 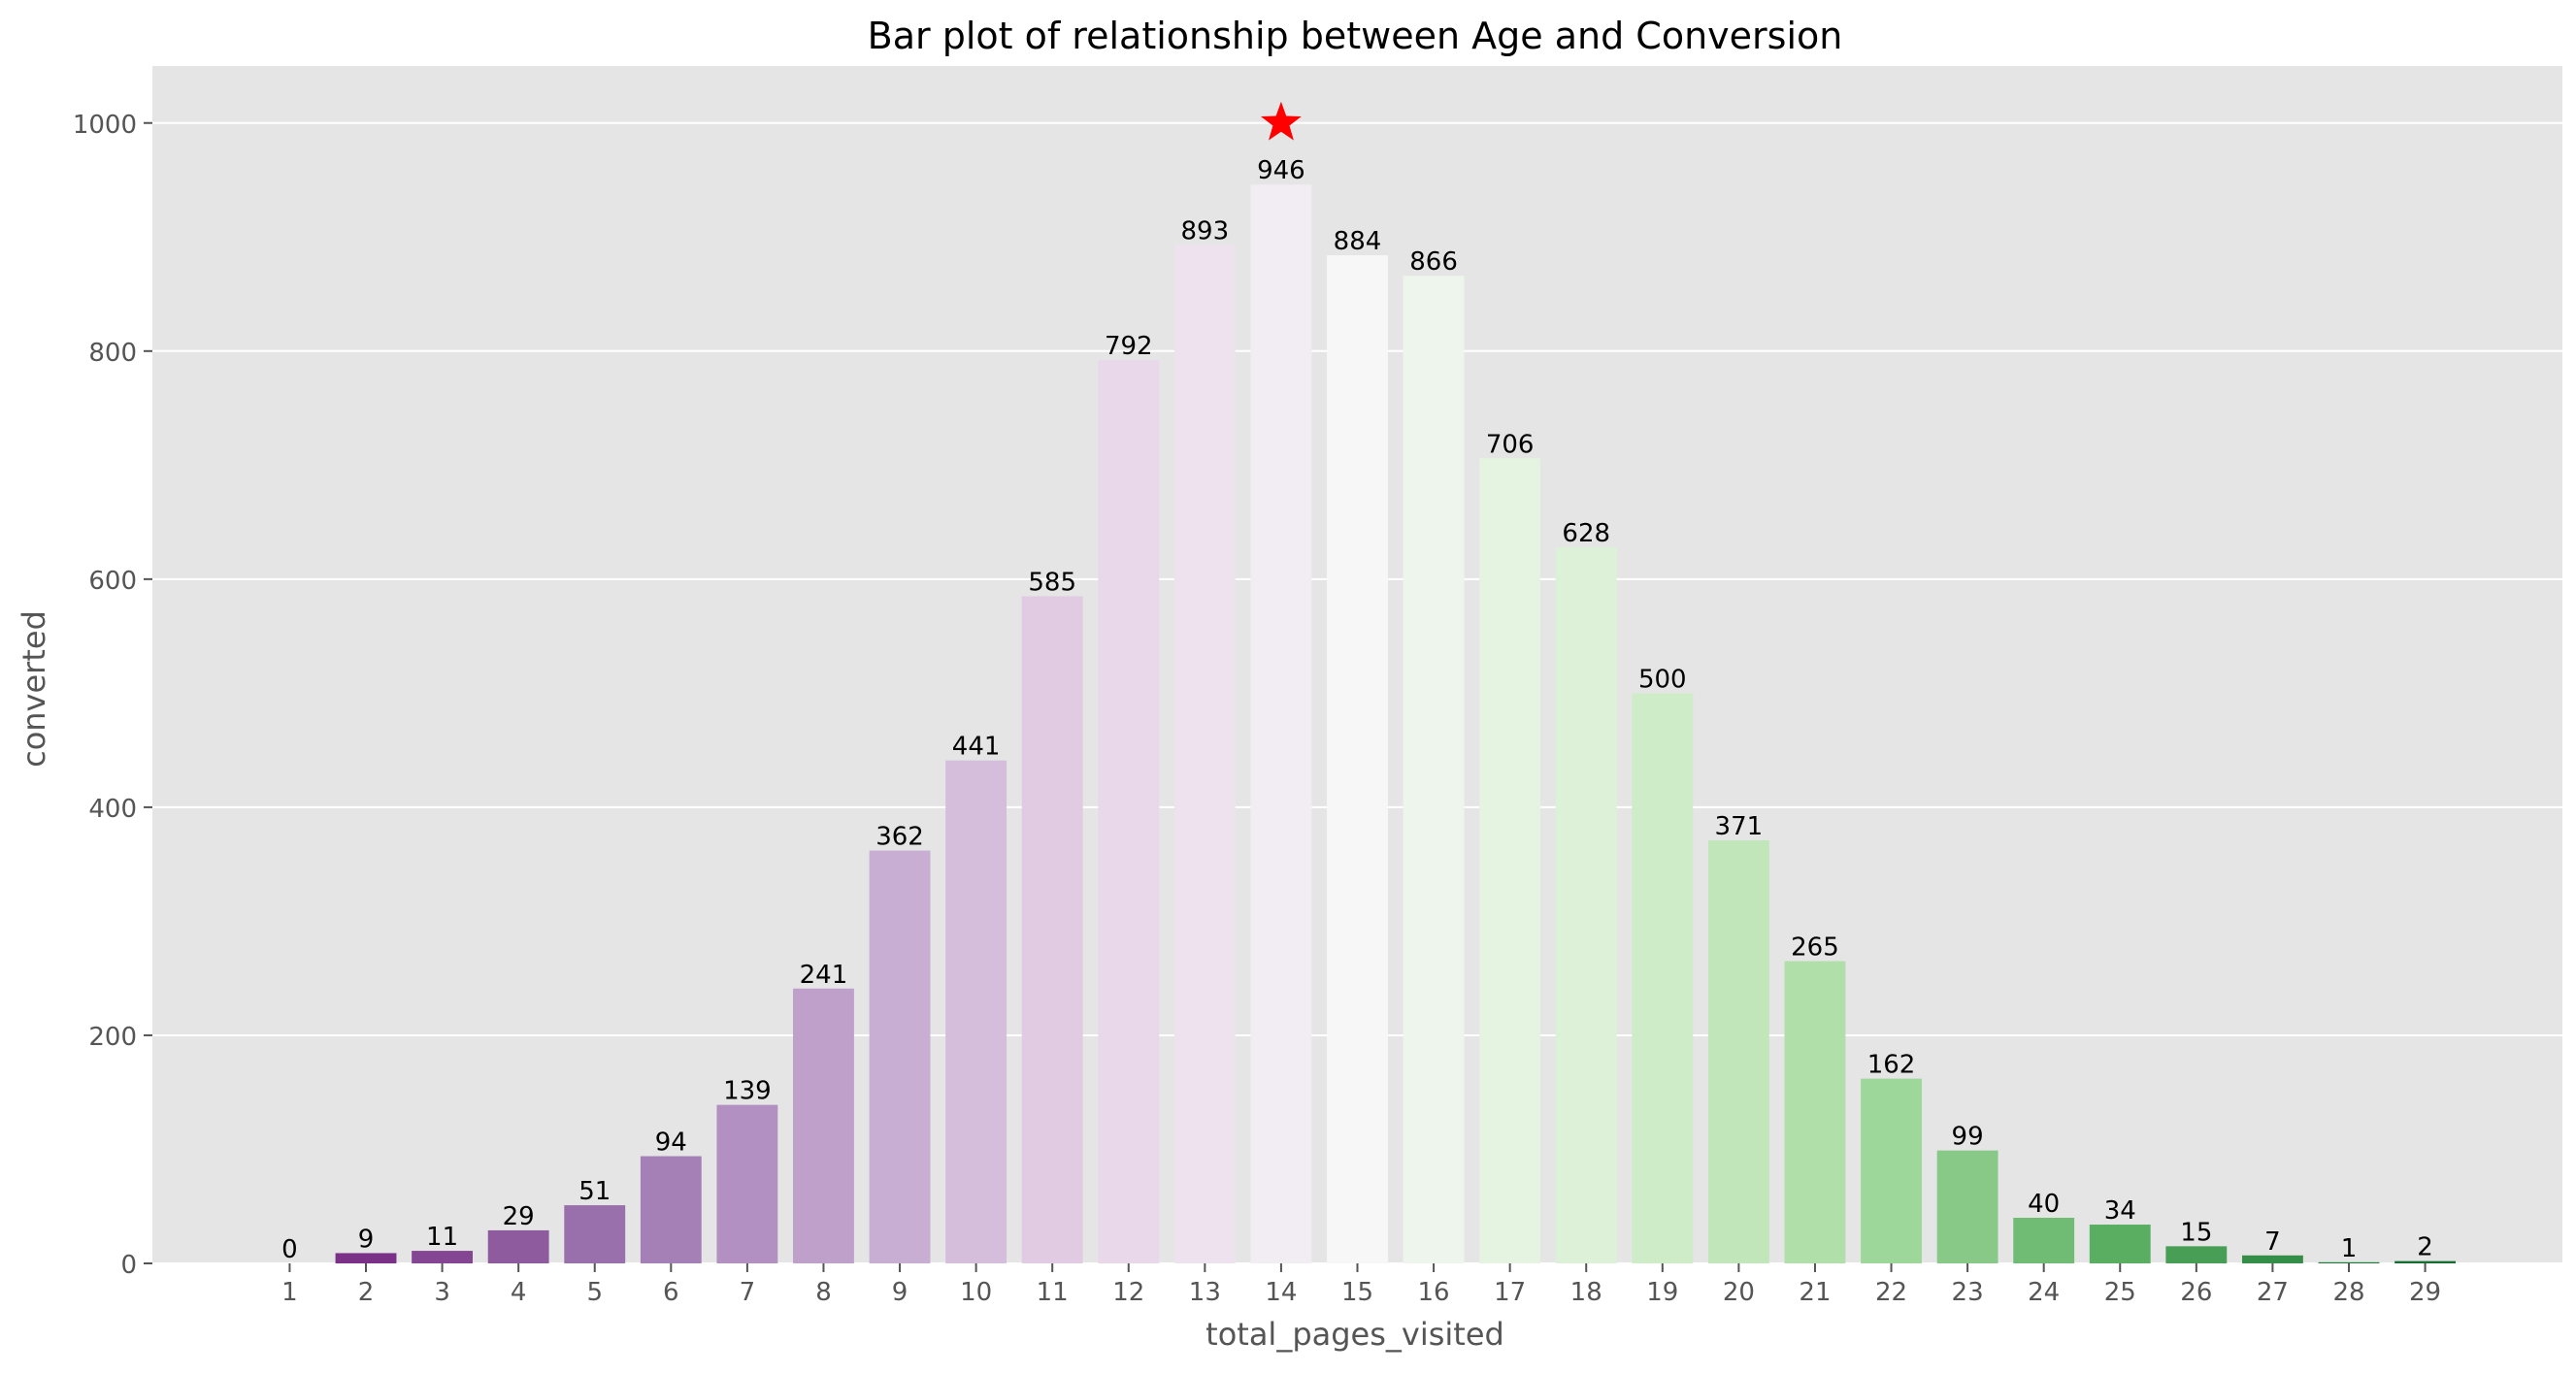 I want to click on bar-value-label: 946, so click(x=1281, y=170).